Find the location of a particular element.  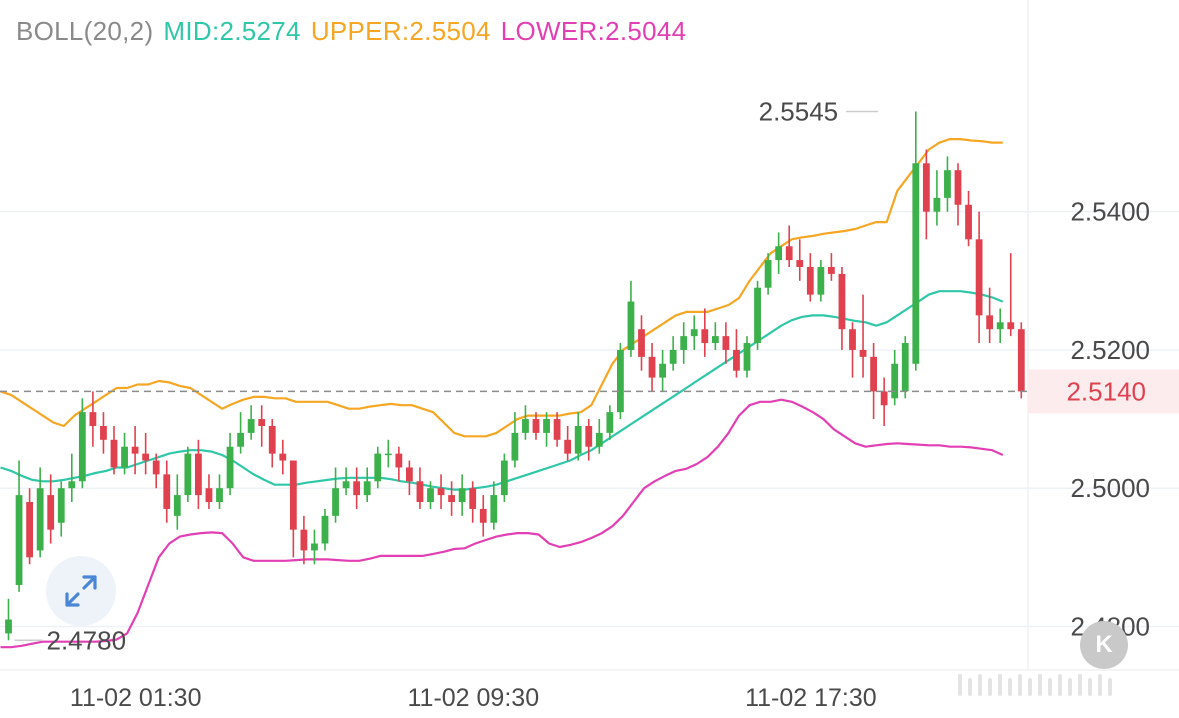

y-tick-label: 2.5400 is located at coordinates (1110, 212).